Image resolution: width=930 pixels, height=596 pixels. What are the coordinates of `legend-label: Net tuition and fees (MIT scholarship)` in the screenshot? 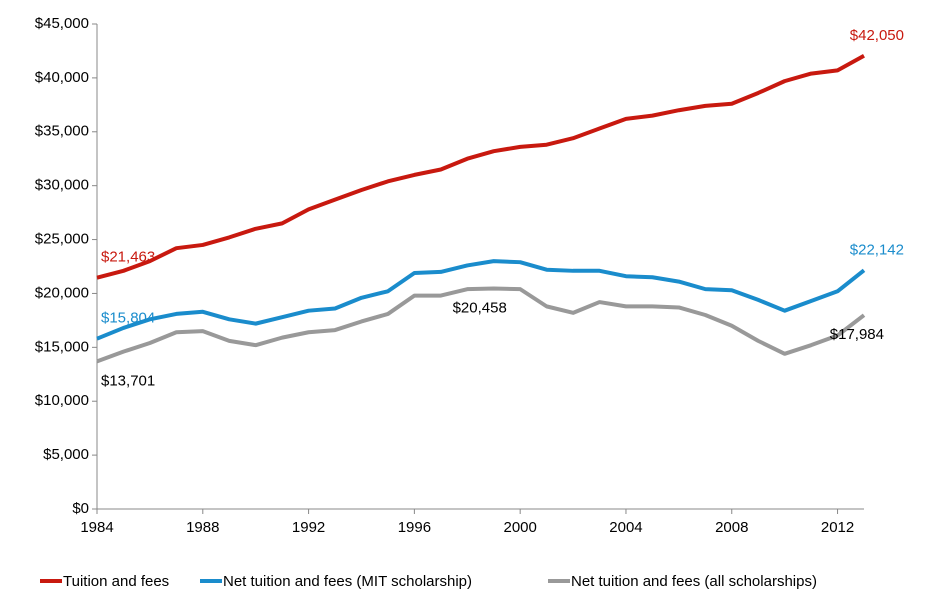 It's located at (347, 581).